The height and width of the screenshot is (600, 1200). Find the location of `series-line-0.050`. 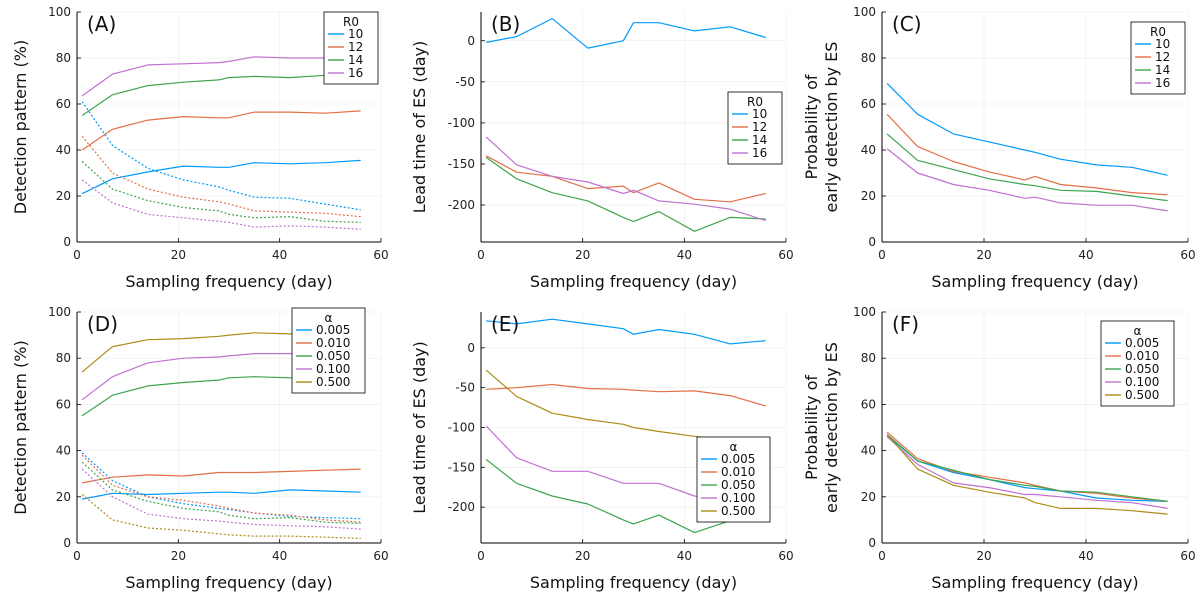

series-line-0.050 is located at coordinates (1027, 467).